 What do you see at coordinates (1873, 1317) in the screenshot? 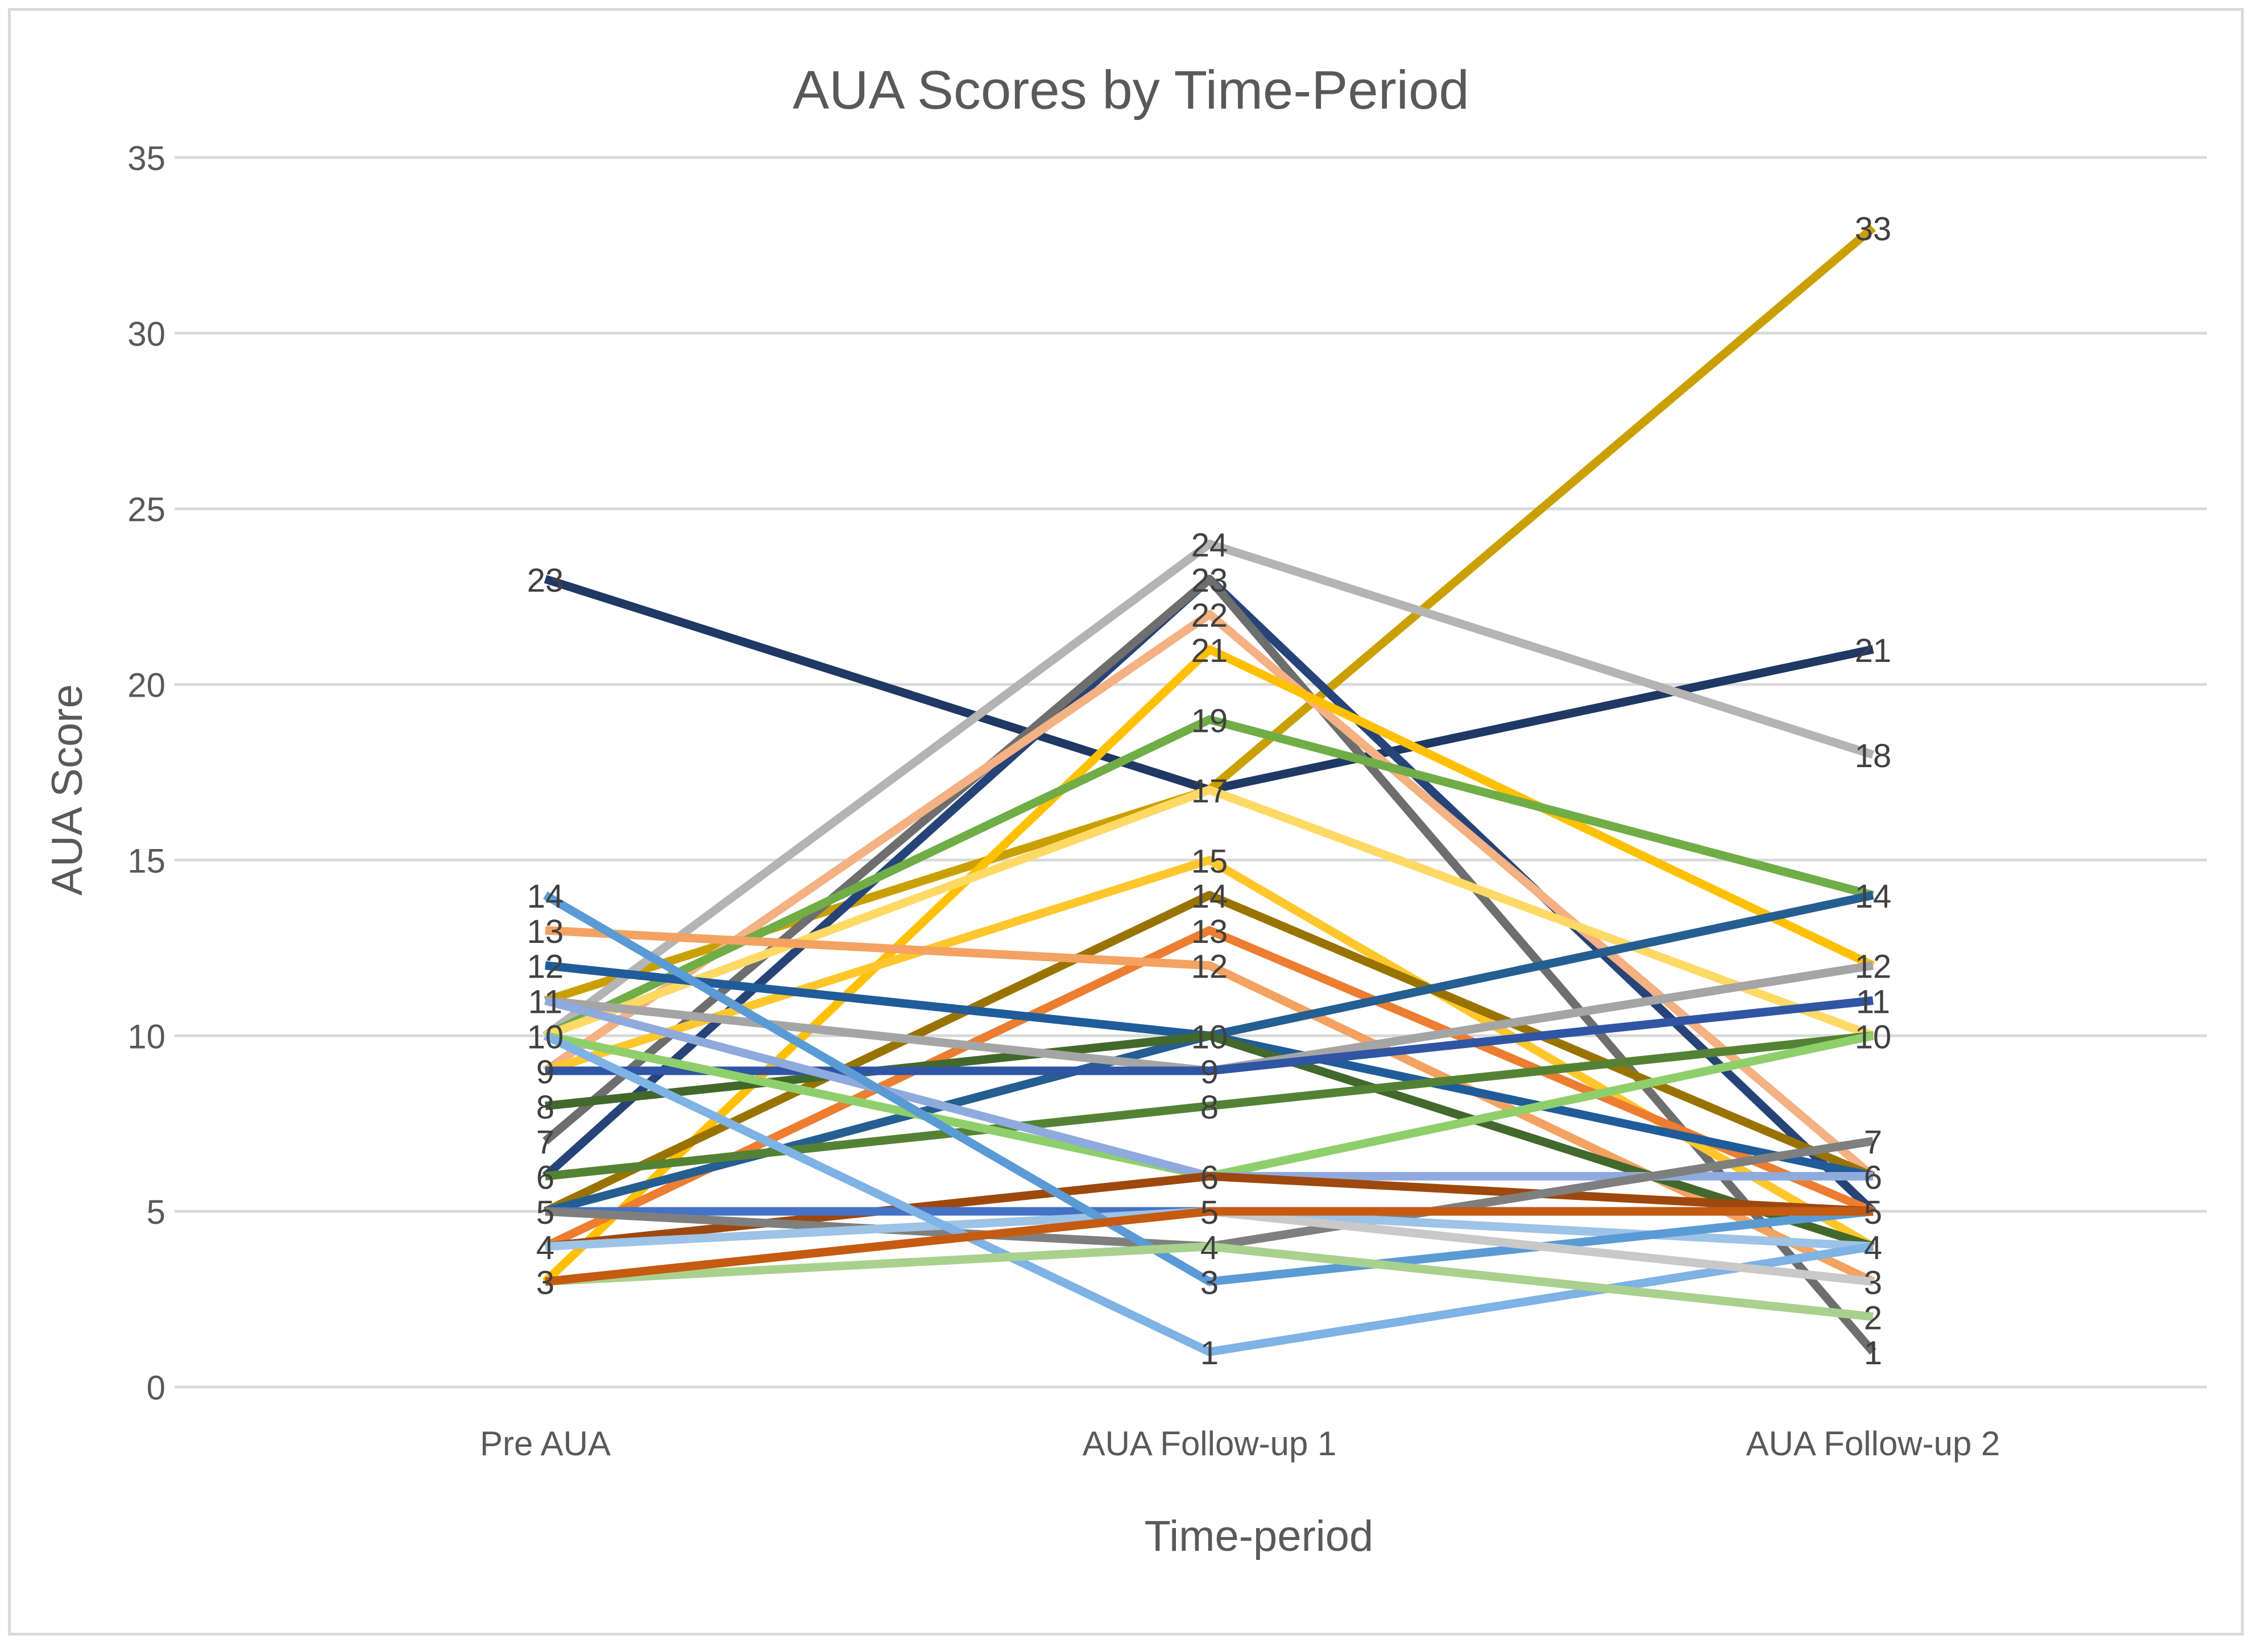
I see `data-label: 2` at bounding box center [1873, 1317].